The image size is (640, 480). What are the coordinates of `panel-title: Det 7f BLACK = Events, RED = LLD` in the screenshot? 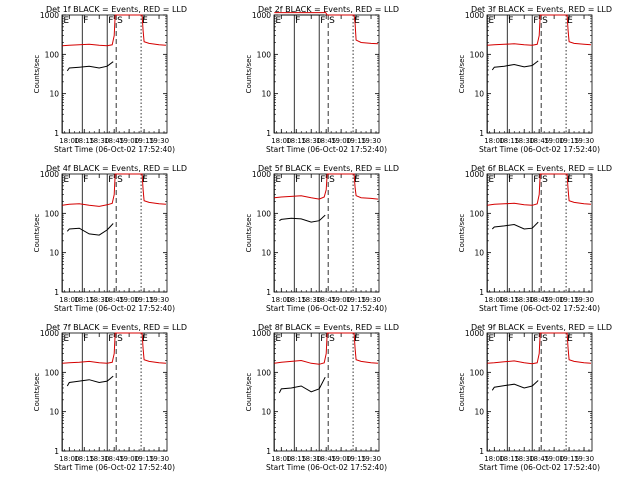 It's located at (116, 327).